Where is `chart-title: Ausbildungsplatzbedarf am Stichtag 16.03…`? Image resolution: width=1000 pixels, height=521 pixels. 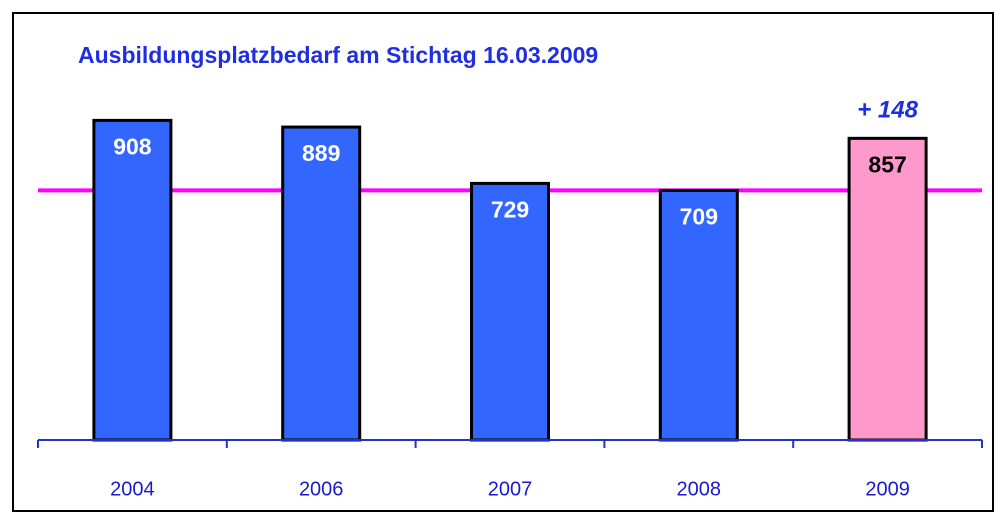 chart-title: Ausbildungsplatzbedarf am Stichtag 16.03… is located at coordinates (338, 55).